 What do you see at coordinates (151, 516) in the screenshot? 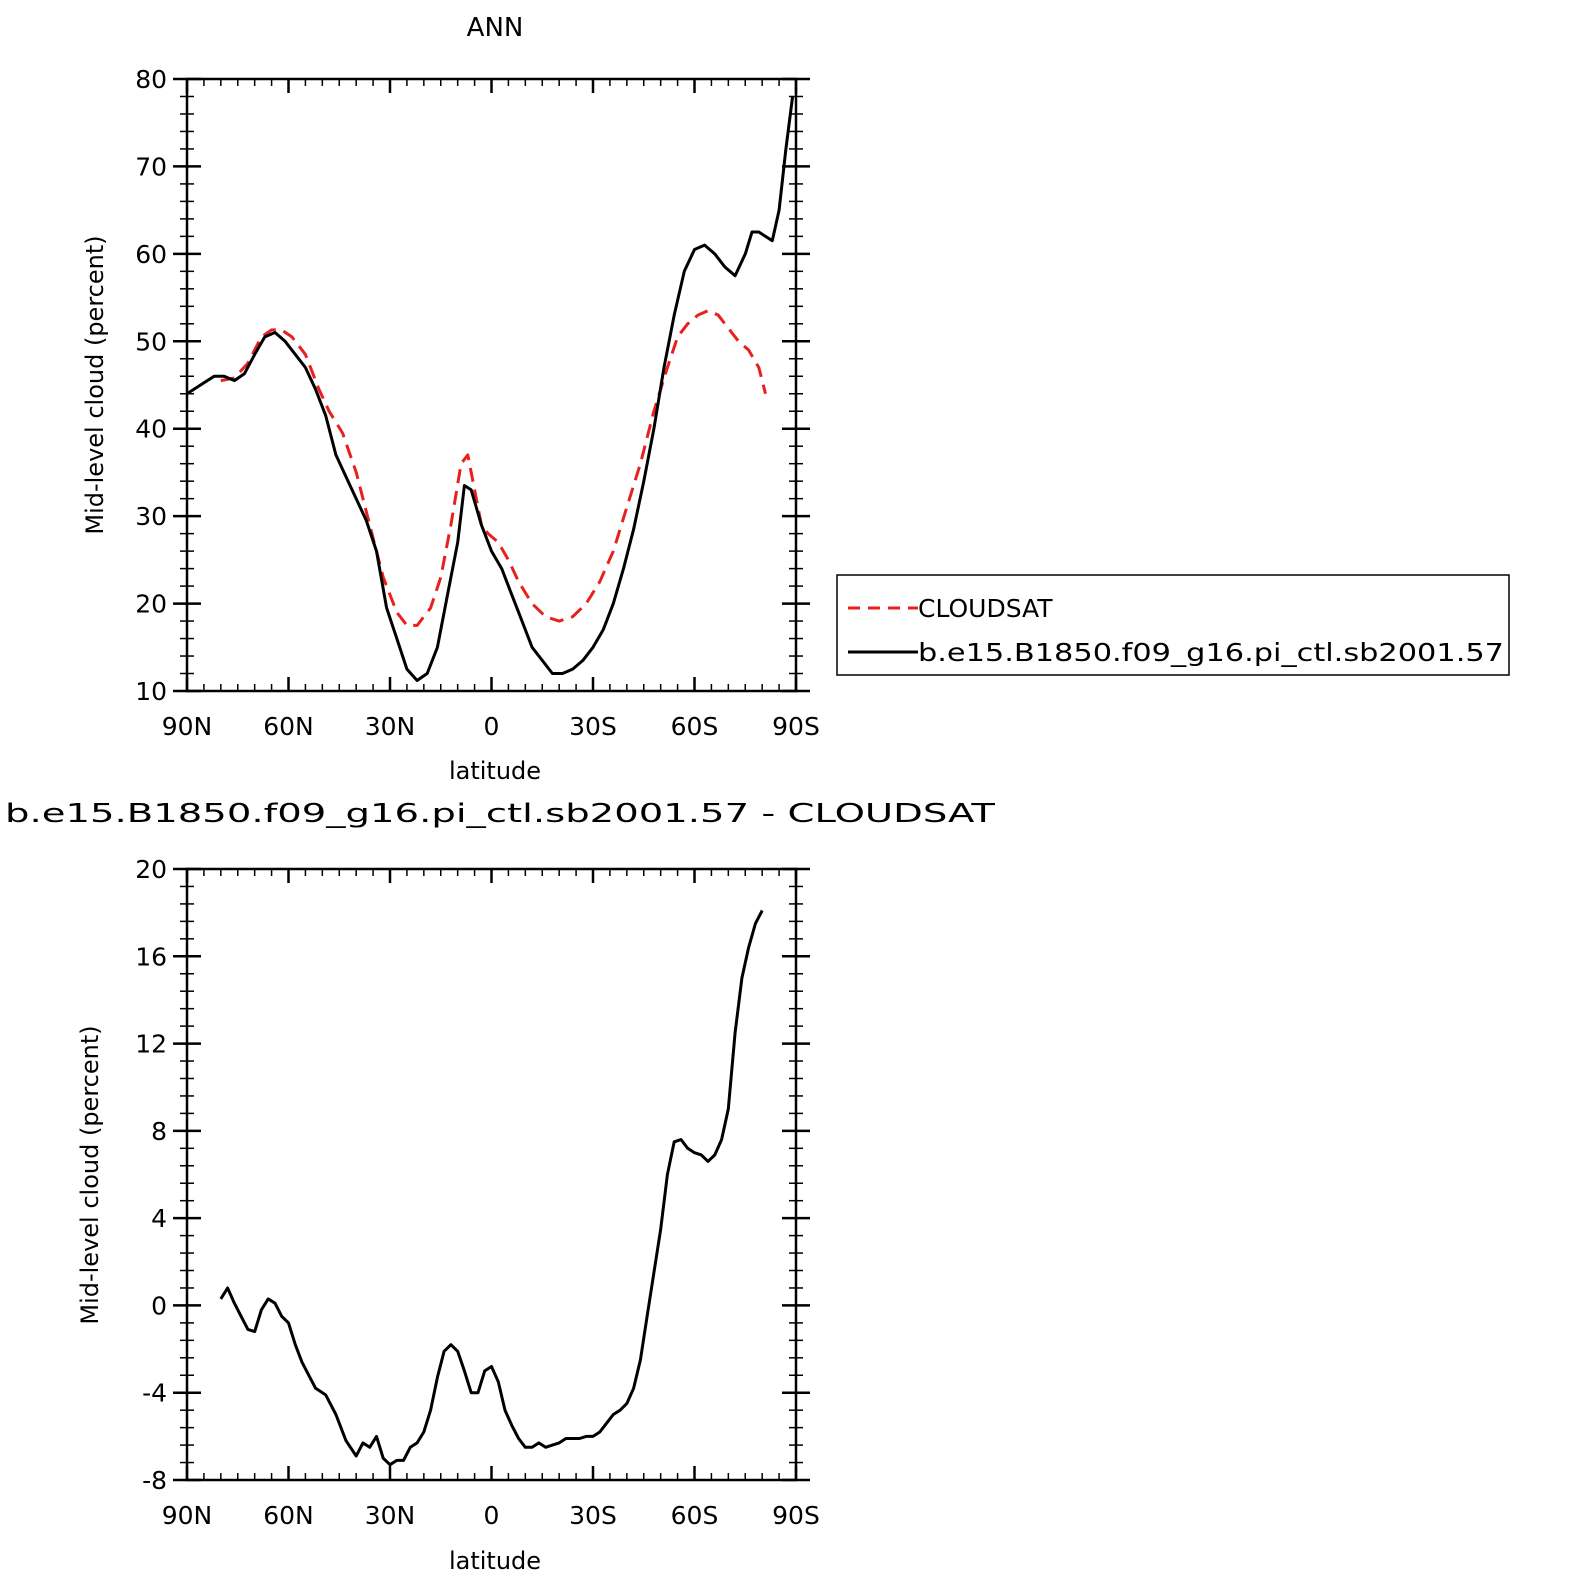
I see `y-tick-label: 30` at bounding box center [151, 516].